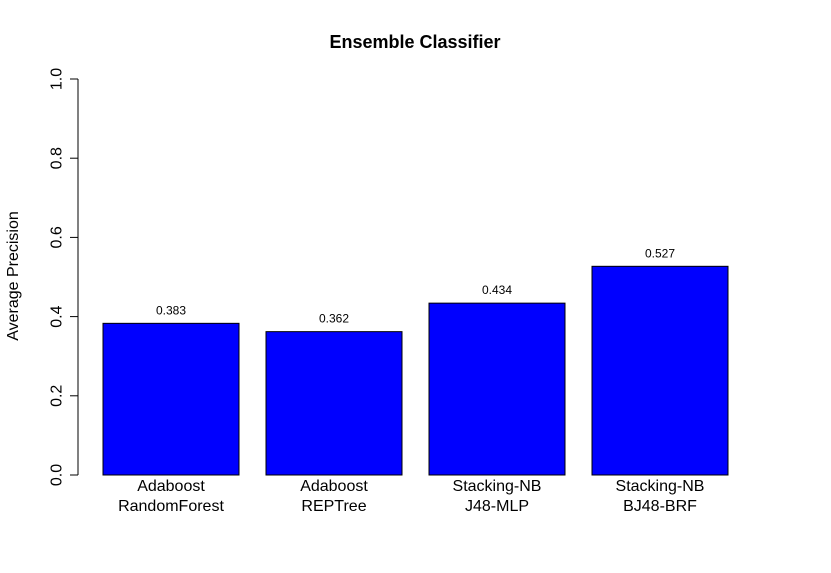  Describe the element at coordinates (414, 42) in the screenshot. I see `chart-title: Ensemble Classifier` at that location.